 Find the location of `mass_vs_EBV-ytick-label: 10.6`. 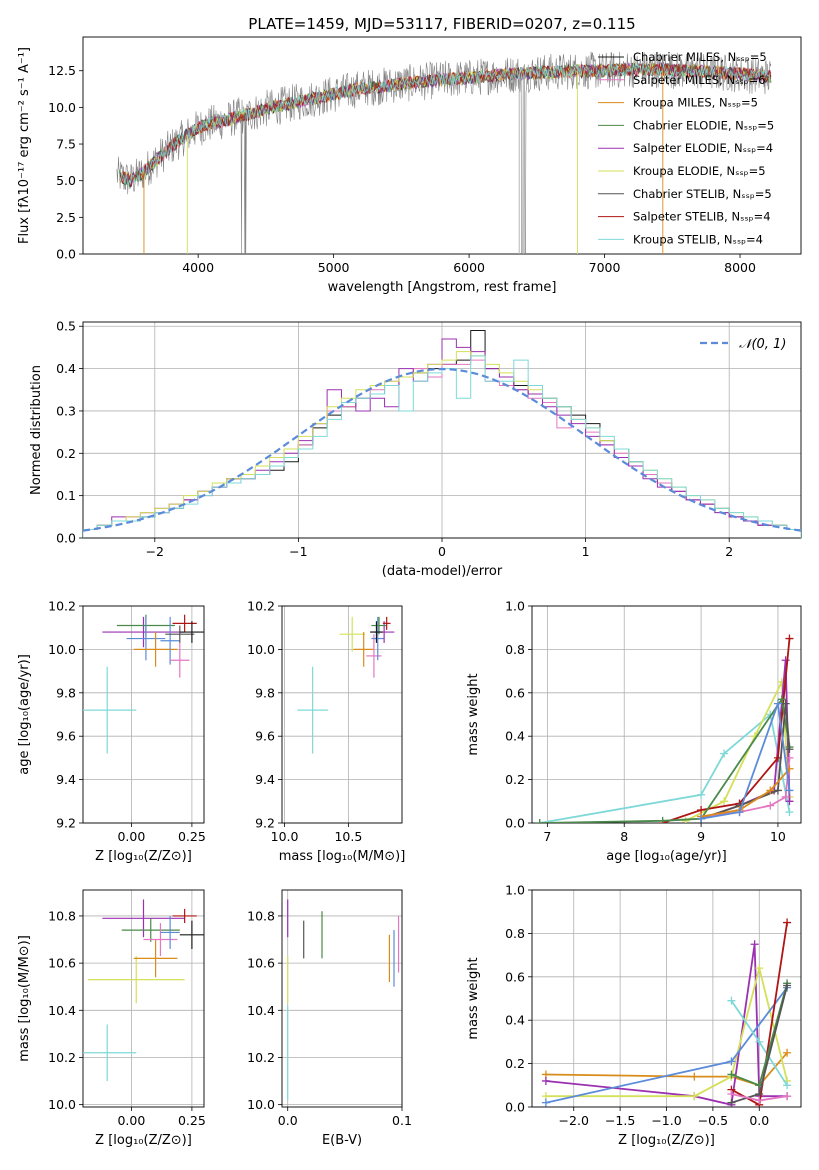

mass_vs_EBV-ytick-label: 10.6 is located at coordinates (261, 963).